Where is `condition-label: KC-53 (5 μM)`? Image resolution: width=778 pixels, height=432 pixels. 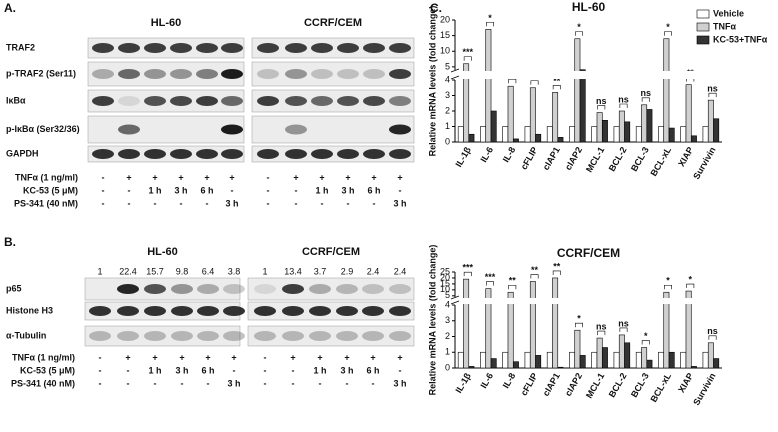 condition-label: KC-53 (5 μM) is located at coordinates (47, 370).